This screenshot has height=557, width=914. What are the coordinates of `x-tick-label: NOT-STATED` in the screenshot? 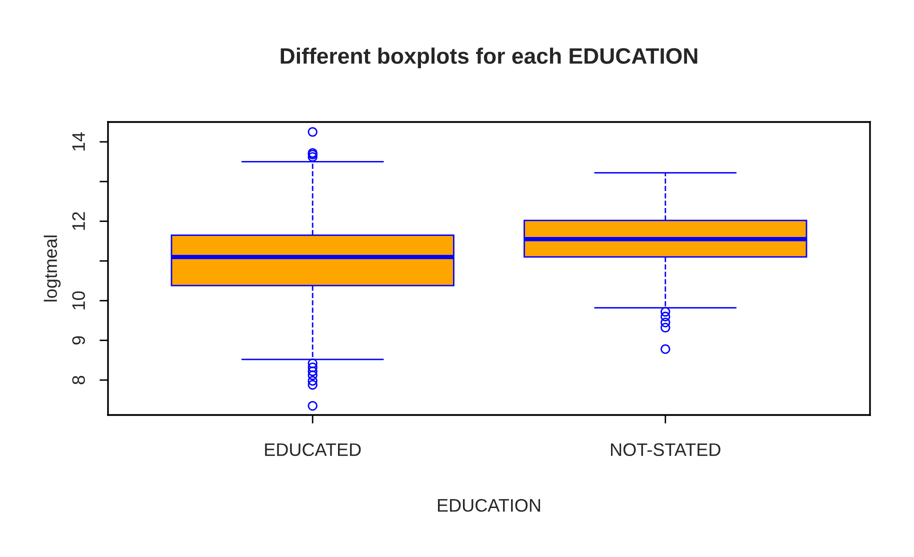 It's located at (665, 449).